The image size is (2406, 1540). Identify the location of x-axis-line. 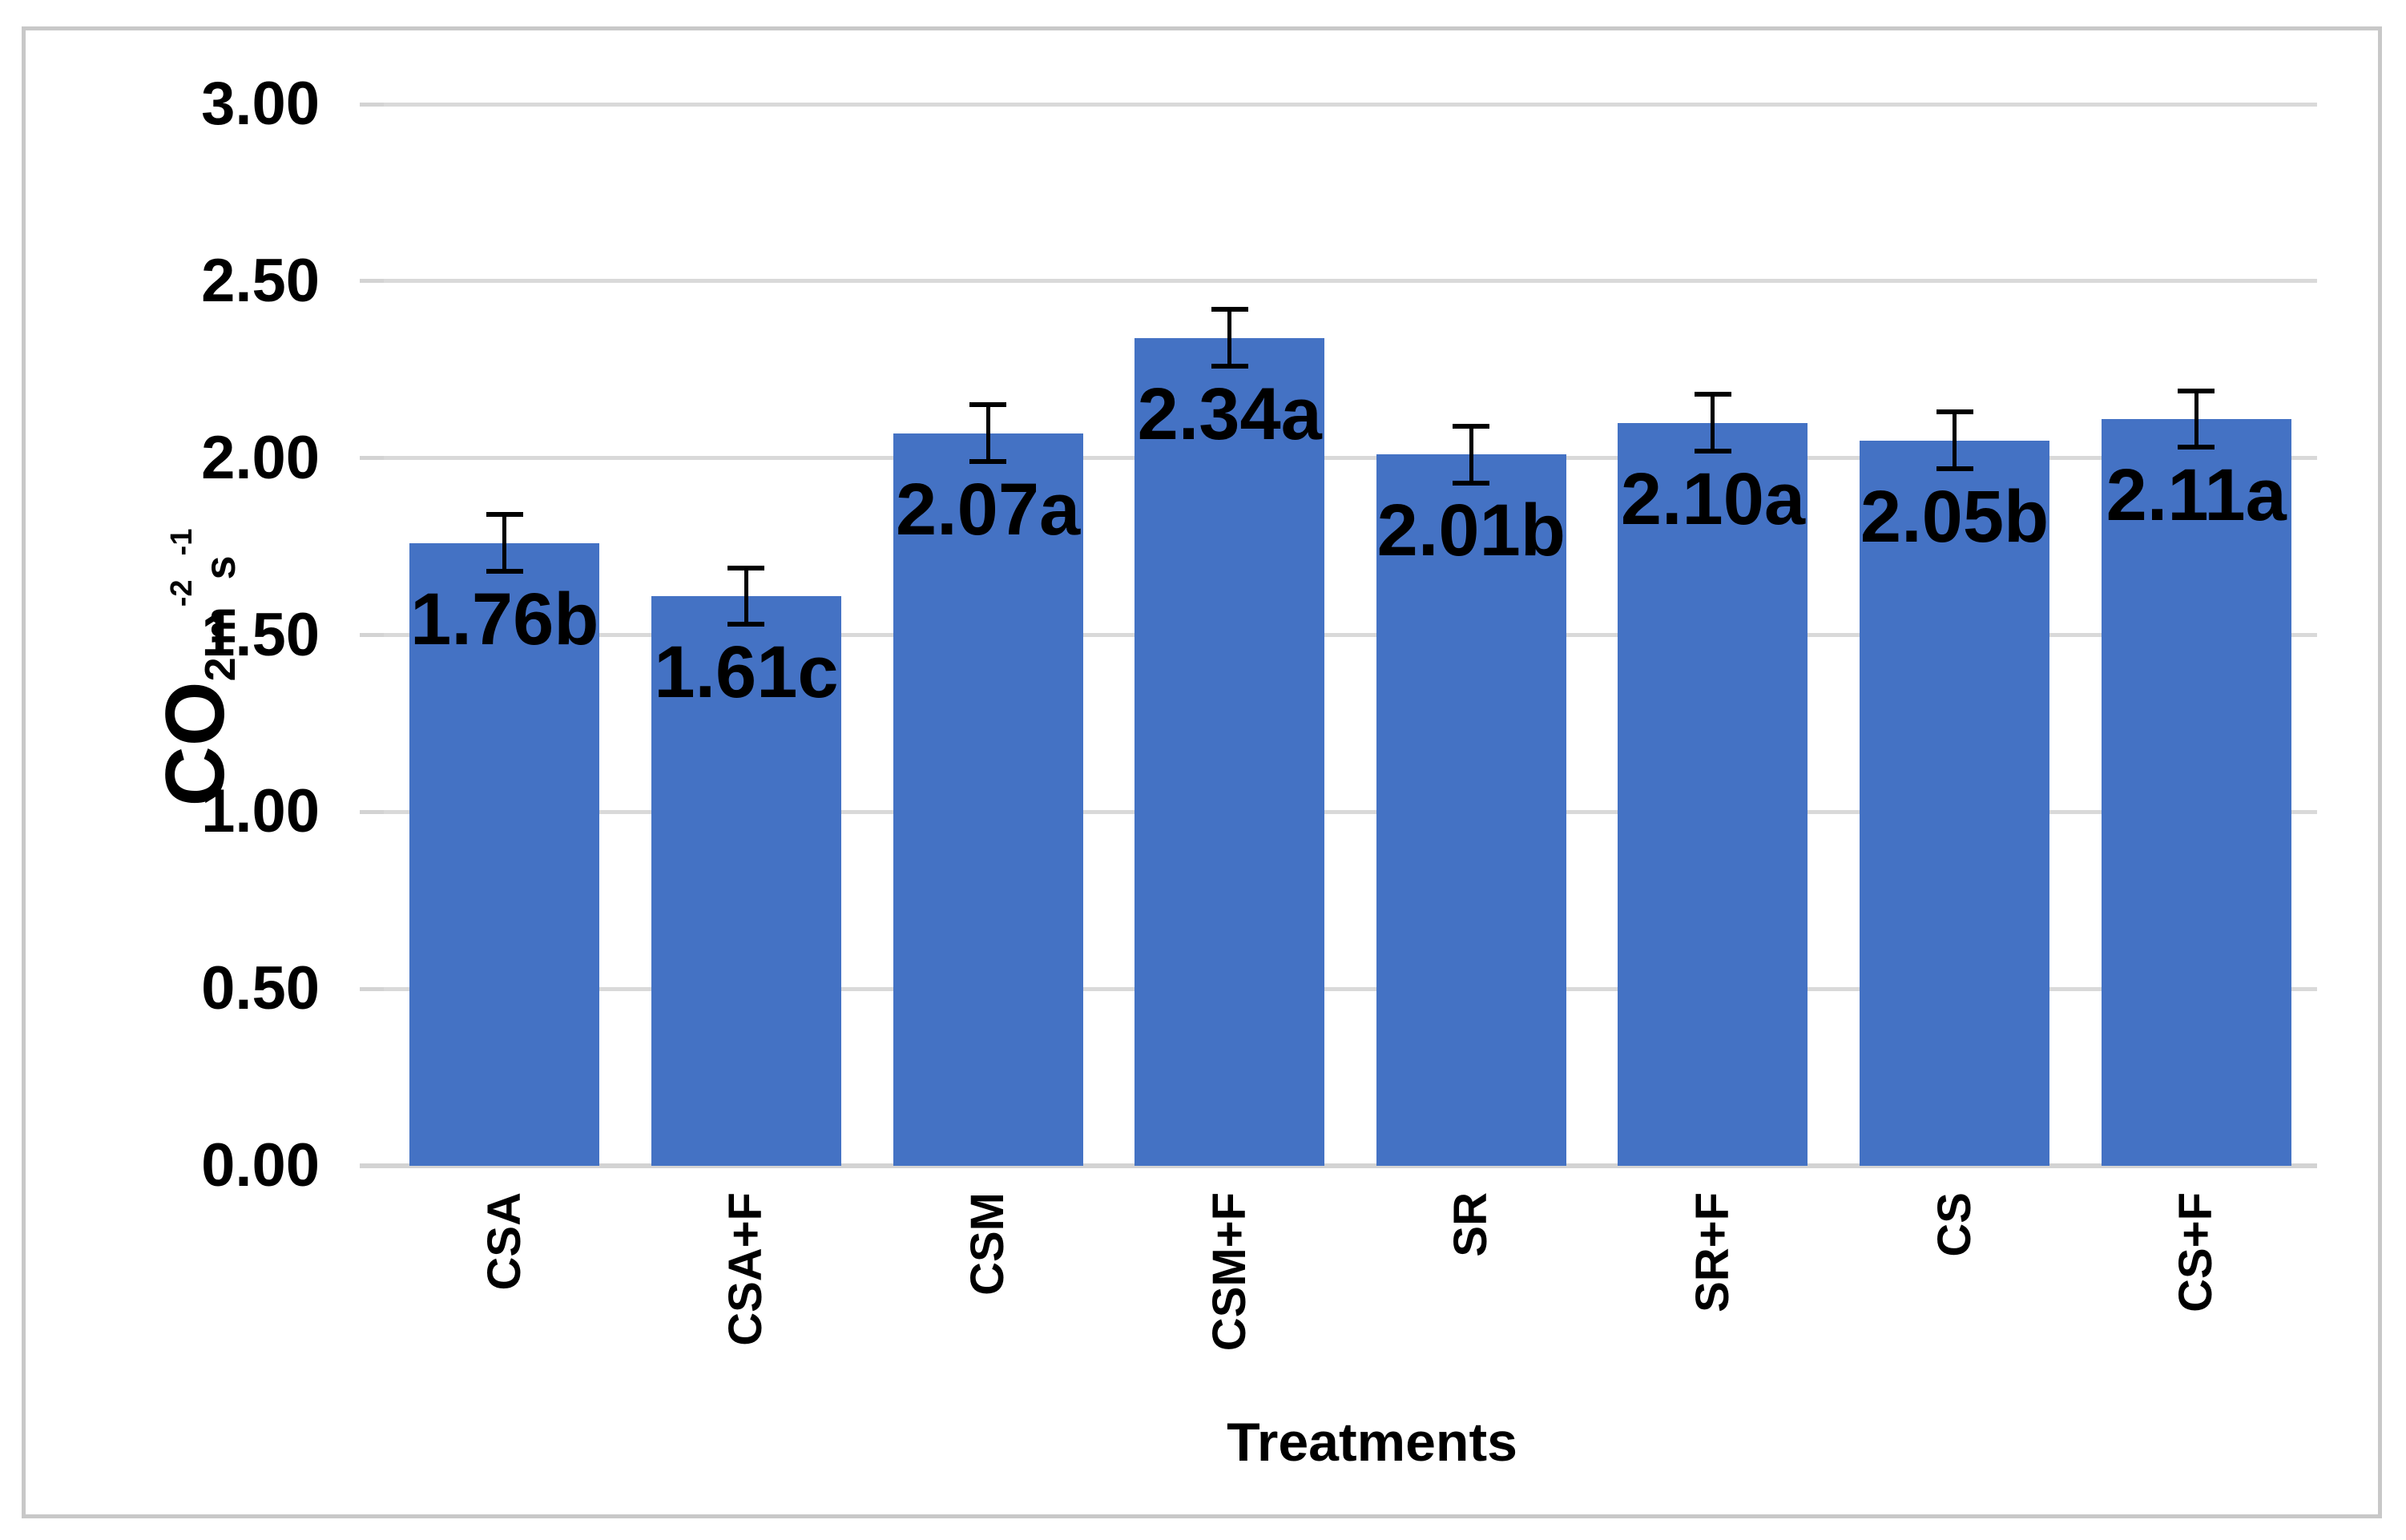
(1338, 1166).